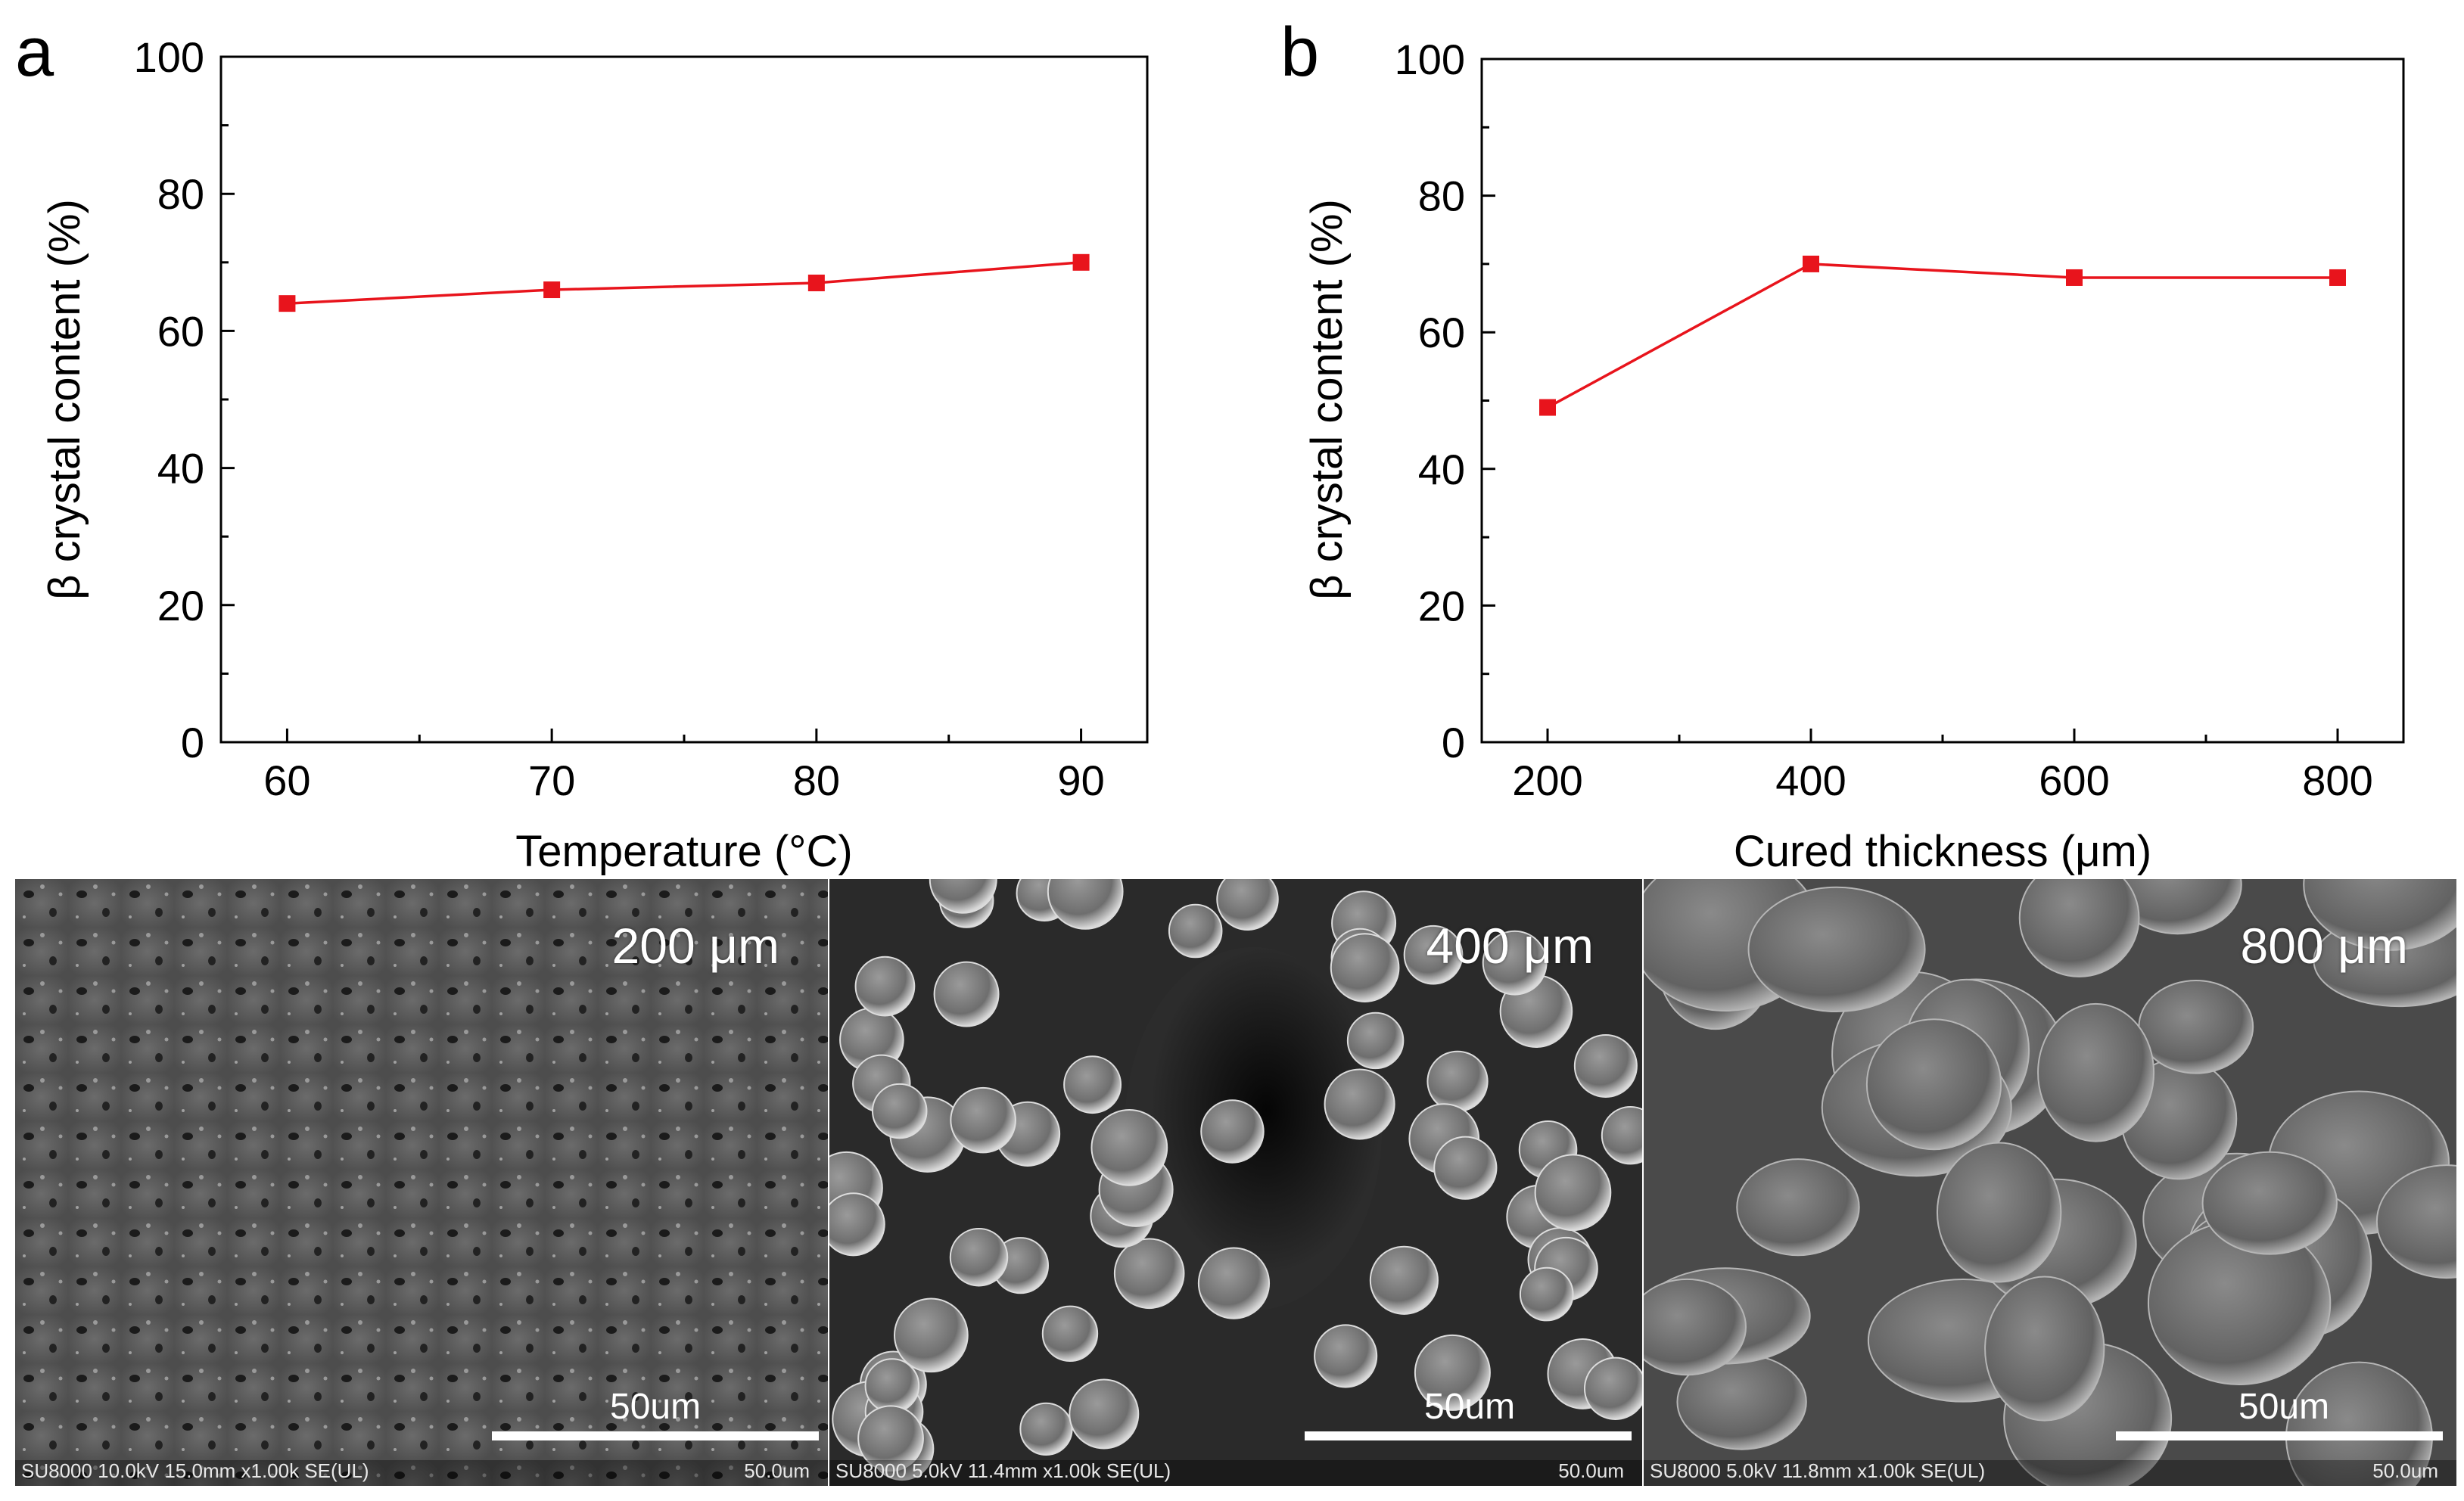  What do you see at coordinates (1327, 399) in the screenshot?
I see `y-axis-label-b: β crystal content (%)` at bounding box center [1327, 399].